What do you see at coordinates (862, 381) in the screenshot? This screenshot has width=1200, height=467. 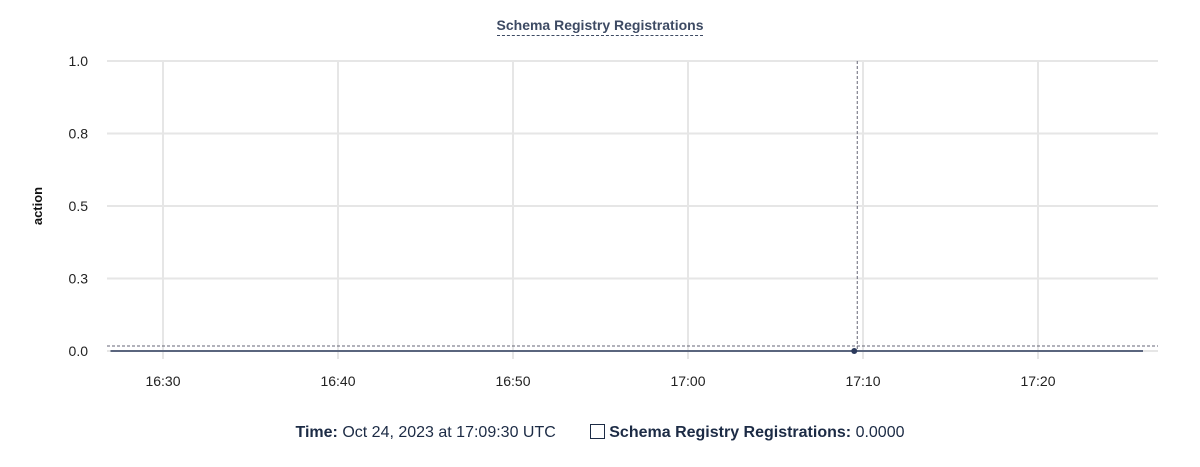 I see `x-tick-label: 17:10` at bounding box center [862, 381].